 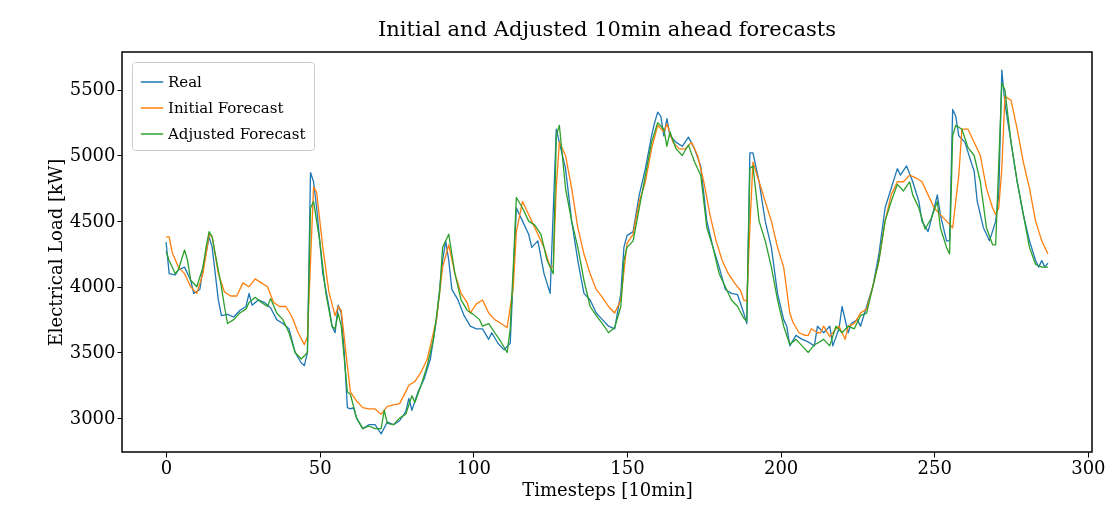 I want to click on x-tick-label: 250, so click(x=934, y=467).